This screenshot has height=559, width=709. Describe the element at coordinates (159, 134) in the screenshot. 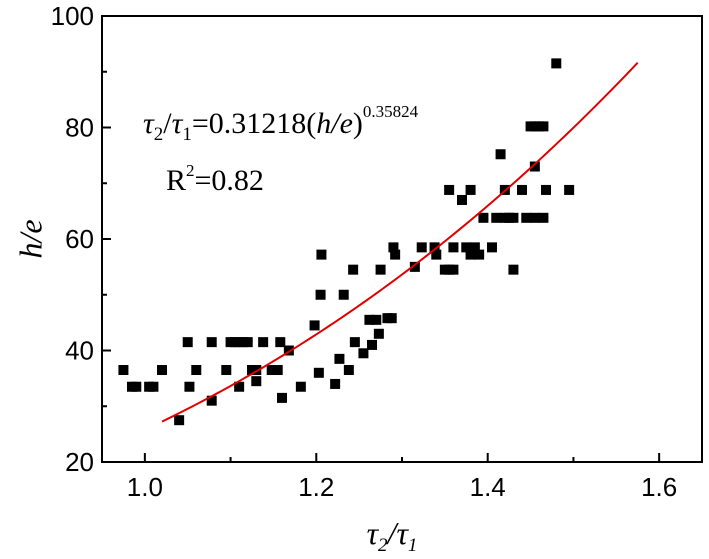

I see `eq-sub2: 2` at that location.